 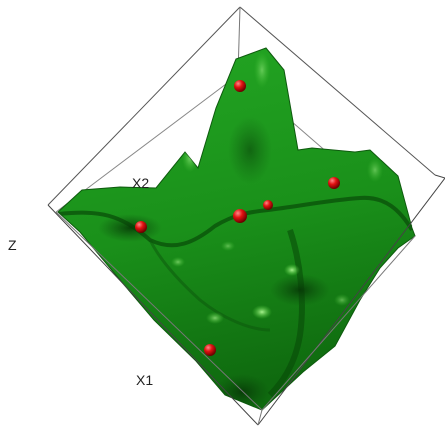 I want to click on z-axis-label: Z, so click(x=12, y=245).